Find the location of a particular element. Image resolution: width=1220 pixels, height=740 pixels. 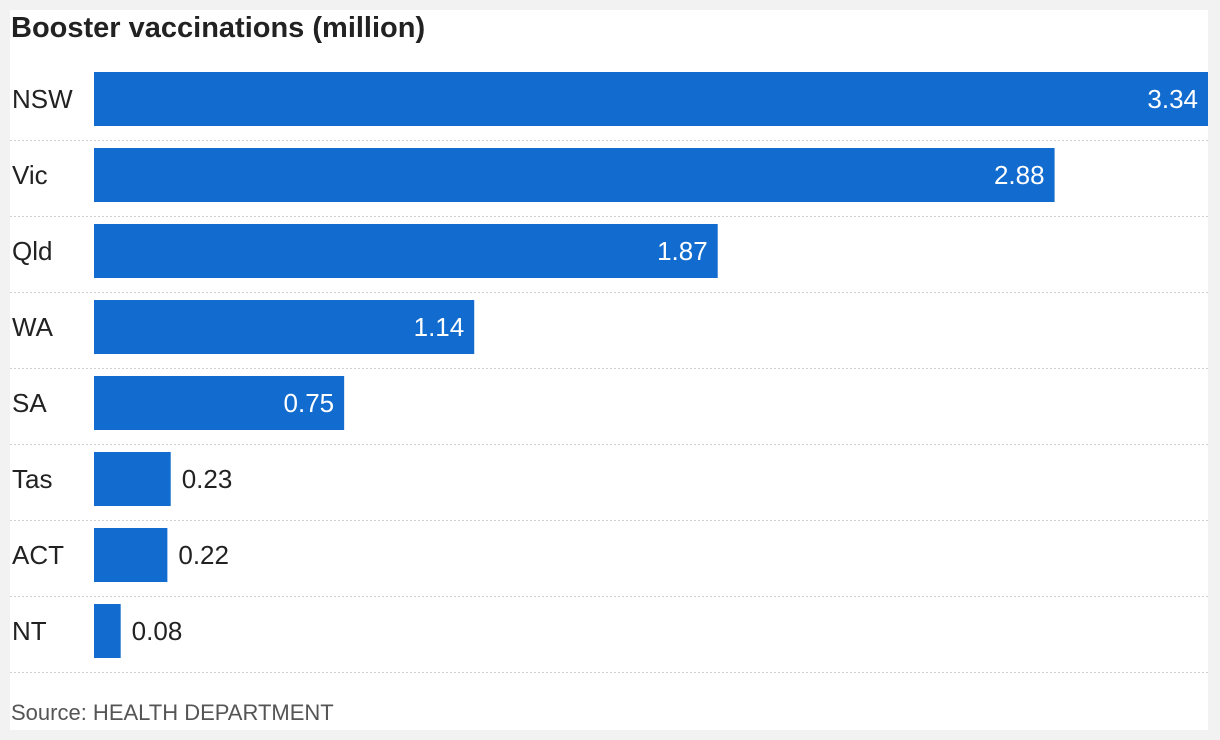

value-label: 1.87 is located at coordinates (682, 251).